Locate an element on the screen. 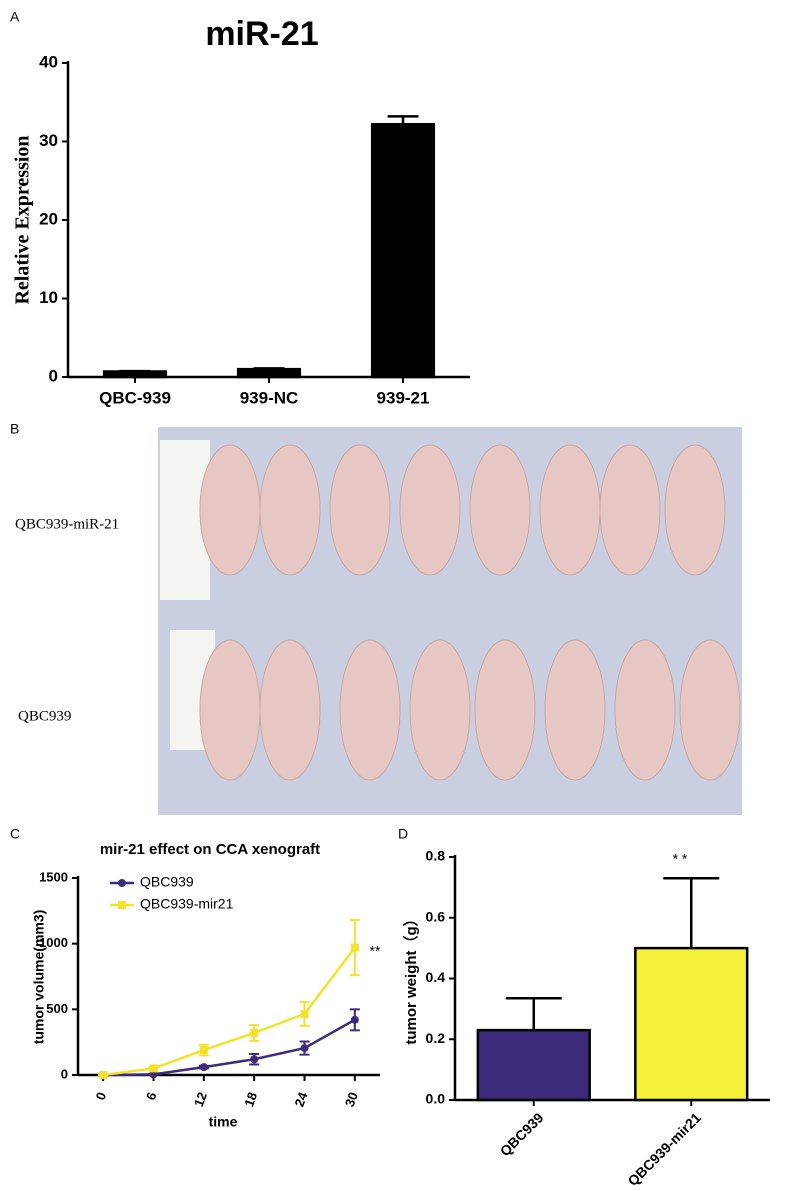 The height and width of the screenshot is (1191, 800). x-tick-label: 6 is located at coordinates (151, 1096).